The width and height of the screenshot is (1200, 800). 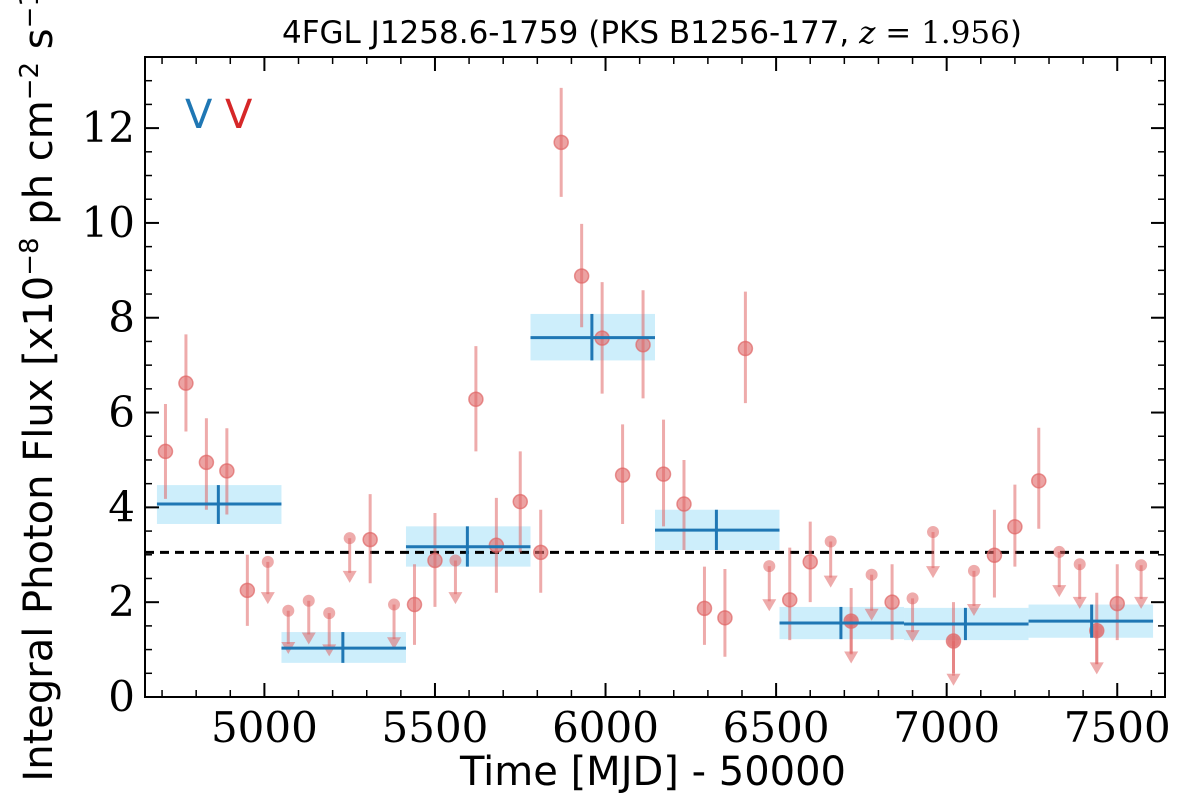 I want to click on title-redshift-value: = 1.956, so click(x=942, y=33).